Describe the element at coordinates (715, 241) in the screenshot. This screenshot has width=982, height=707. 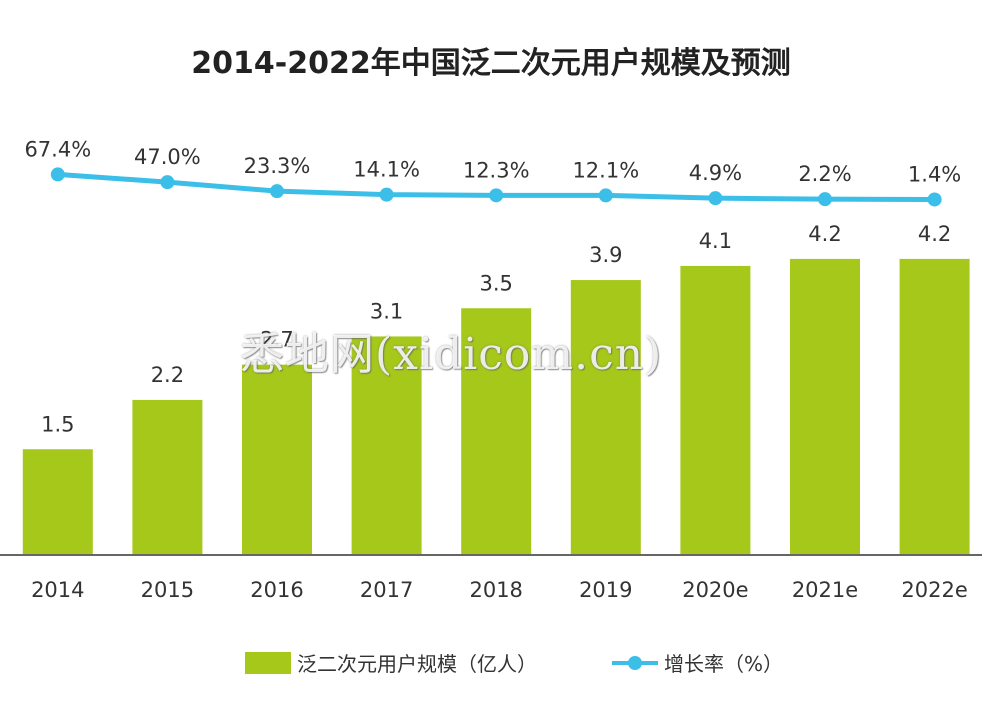
I see `bar-label-2020e: 4.1` at that location.